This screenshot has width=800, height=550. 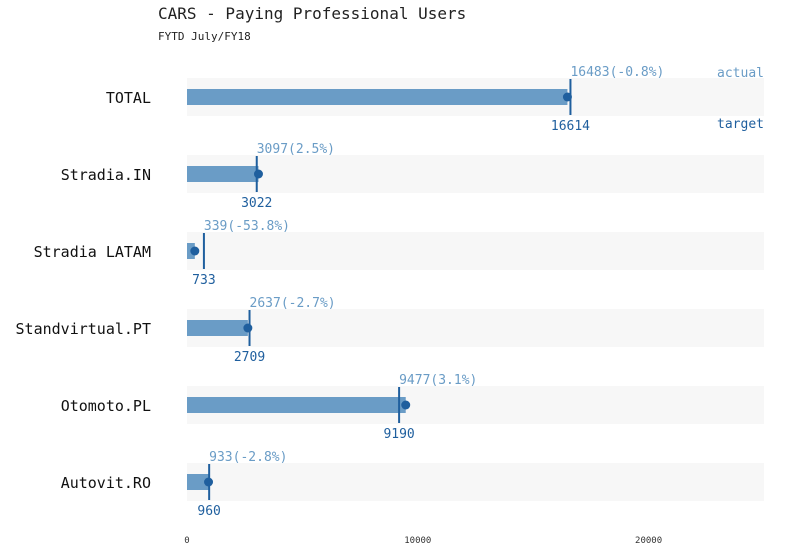 What do you see at coordinates (106, 406) in the screenshot?
I see `category-label: Otomoto.PL` at bounding box center [106, 406].